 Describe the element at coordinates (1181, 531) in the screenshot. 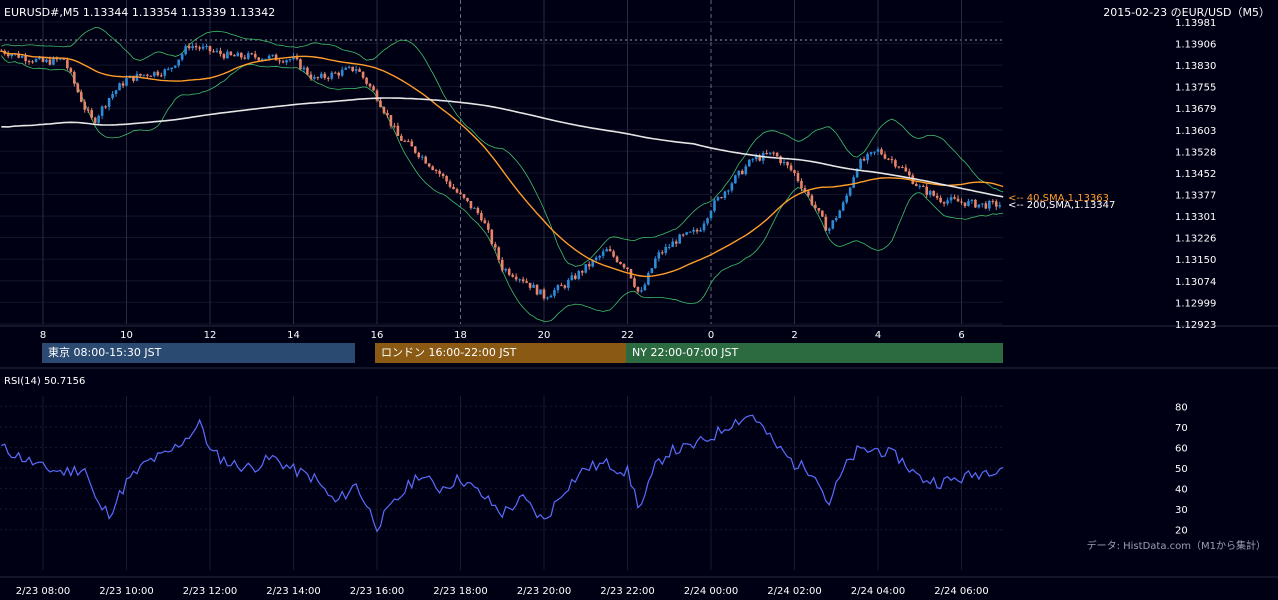

I see `rsi-y-tick: 20` at that location.